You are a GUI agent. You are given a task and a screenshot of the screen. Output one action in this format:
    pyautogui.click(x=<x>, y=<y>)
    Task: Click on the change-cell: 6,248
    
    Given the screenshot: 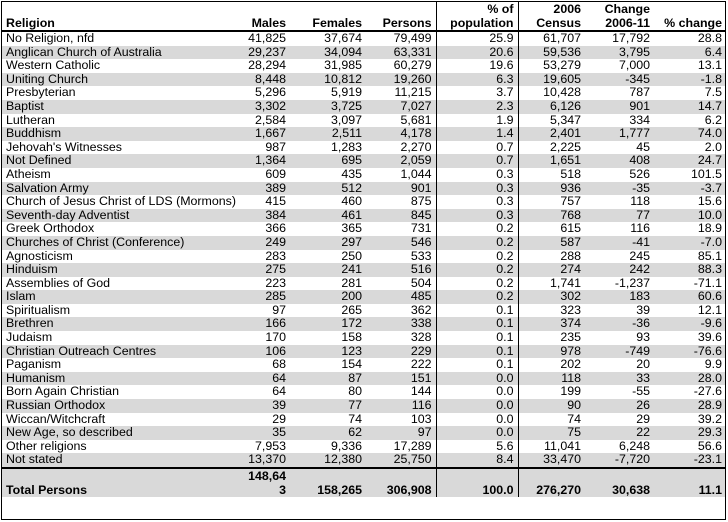 What is the action you would take?
    pyautogui.click(x=634, y=446)
    